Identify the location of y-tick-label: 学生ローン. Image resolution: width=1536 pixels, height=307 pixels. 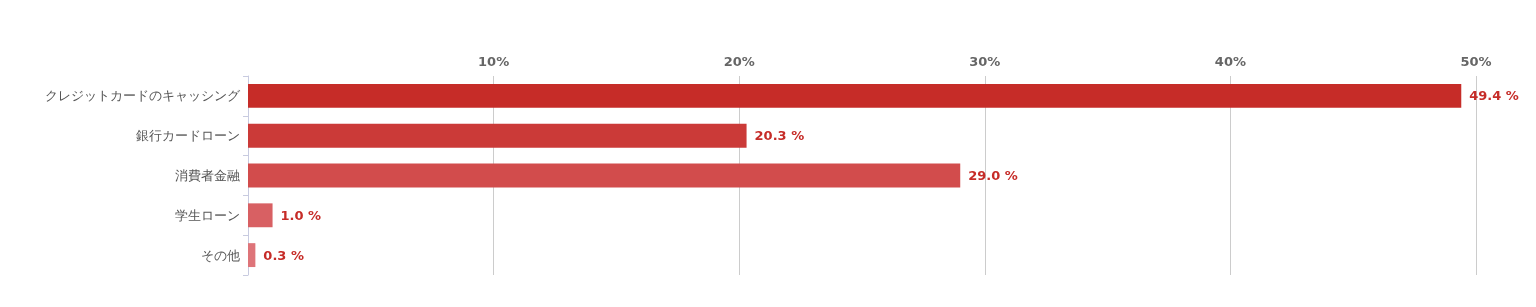
(207, 215).